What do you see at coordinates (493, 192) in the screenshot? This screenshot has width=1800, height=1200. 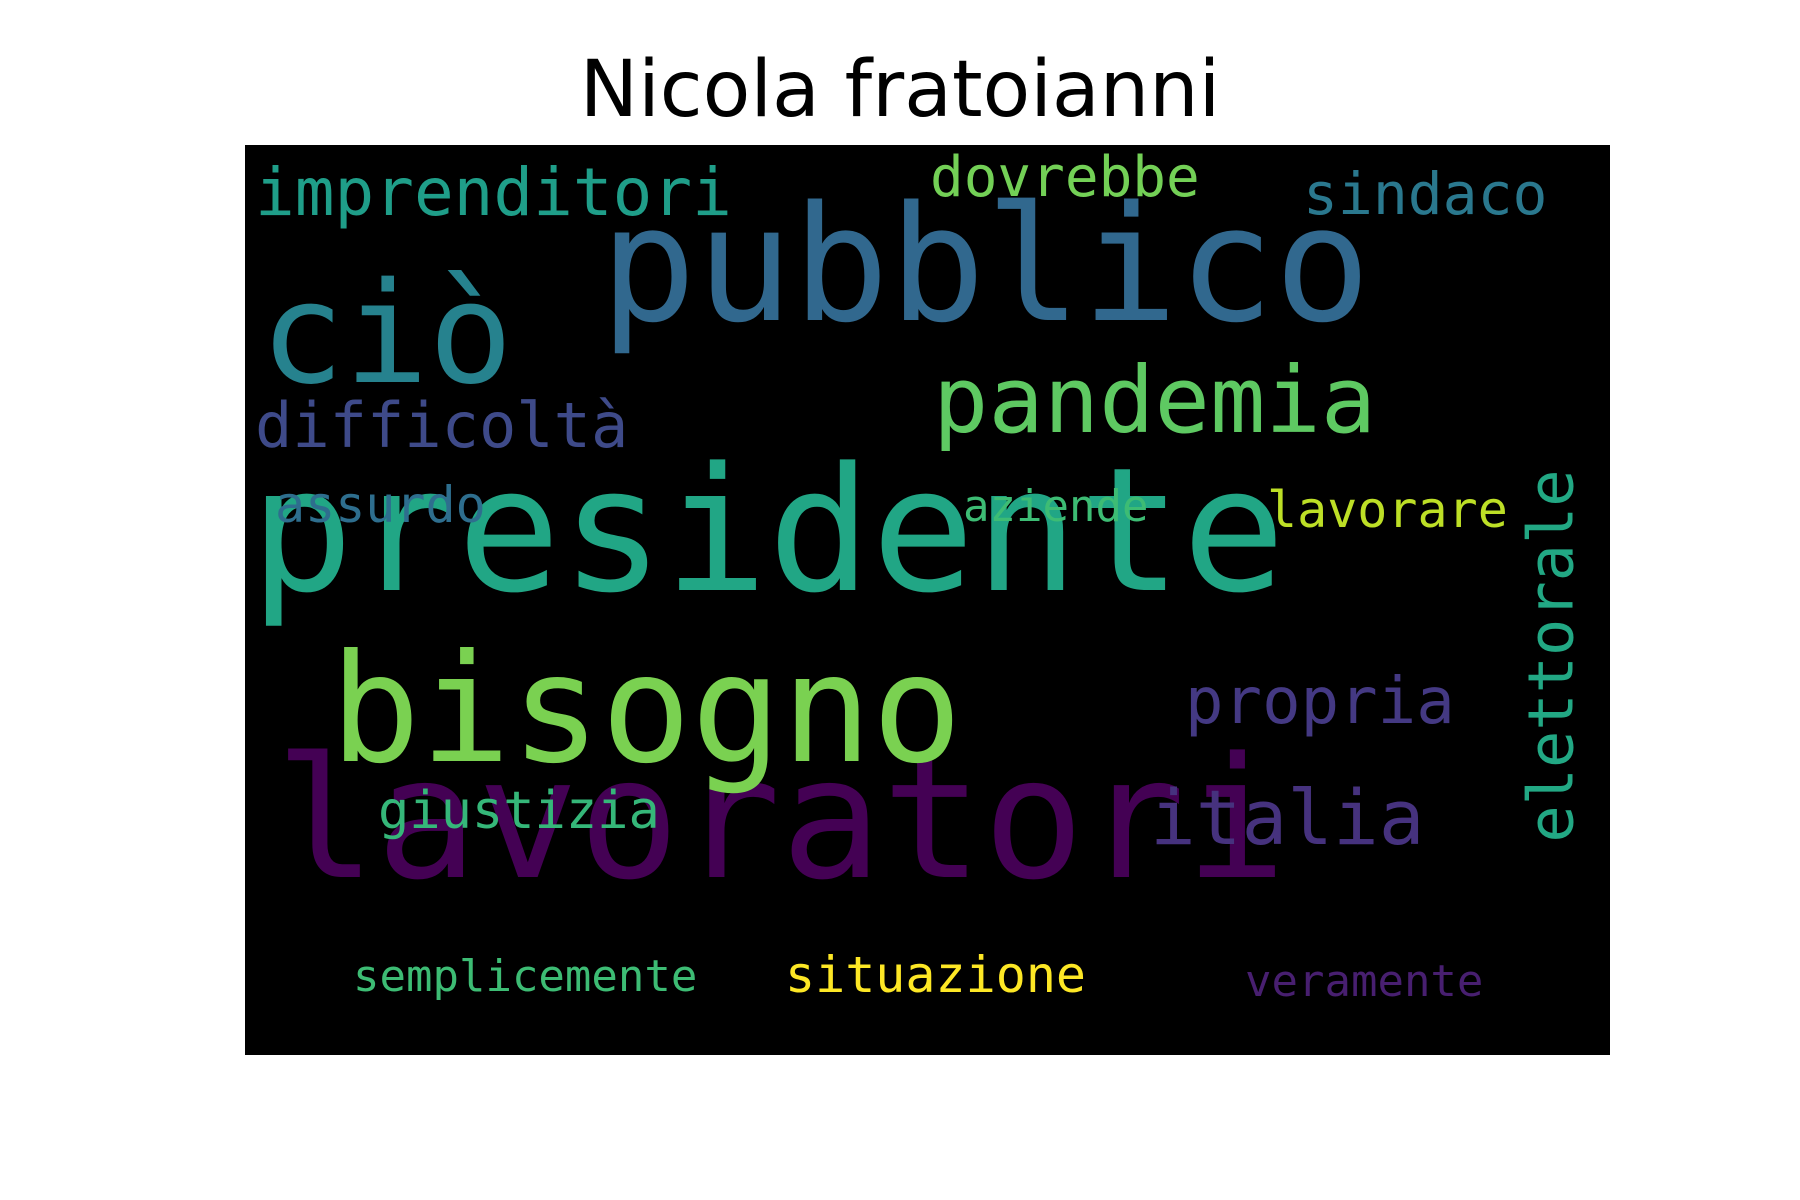 I see `word-imprenditori: imprenditori` at bounding box center [493, 192].